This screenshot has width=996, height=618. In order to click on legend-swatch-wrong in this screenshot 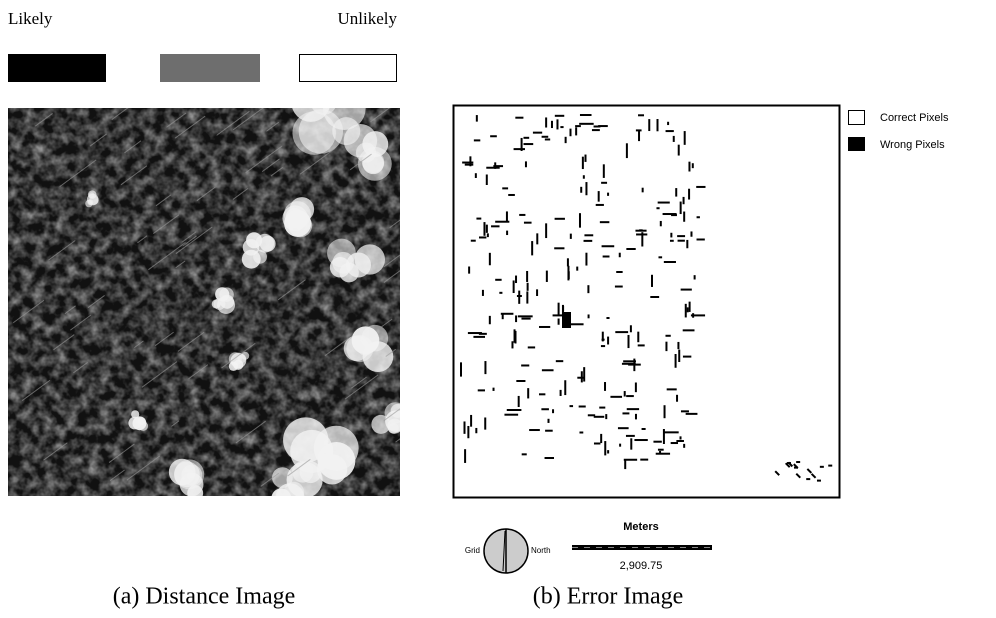, I will do `click(856, 144)`.